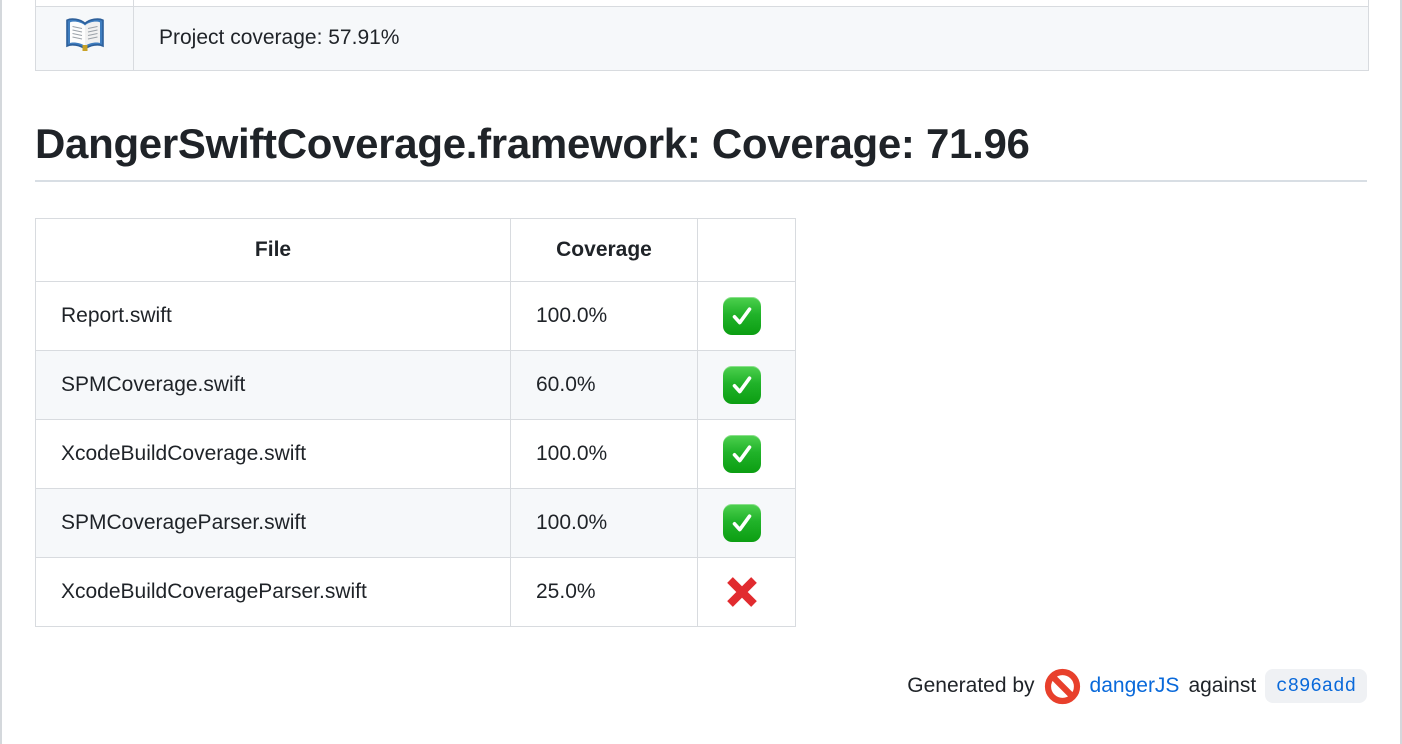 The width and height of the screenshot is (1402, 744). I want to click on summary-table: Project coverage: 57.91%, so click(702, 35).